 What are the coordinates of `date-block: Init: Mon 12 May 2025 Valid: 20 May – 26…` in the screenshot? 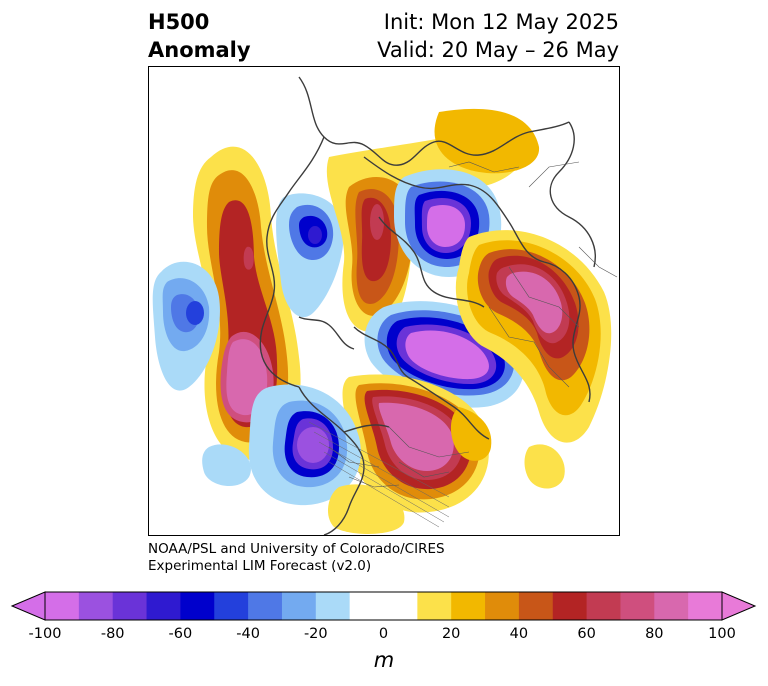 It's located at (498, 36).